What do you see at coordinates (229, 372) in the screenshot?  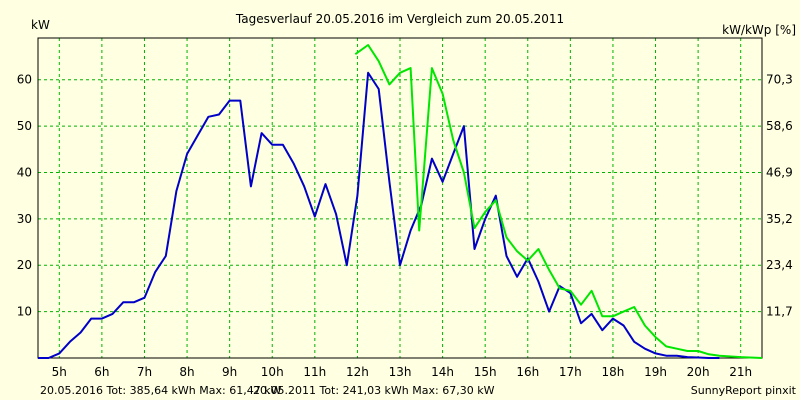 I see `x-tick-label: 9h` at bounding box center [229, 372].